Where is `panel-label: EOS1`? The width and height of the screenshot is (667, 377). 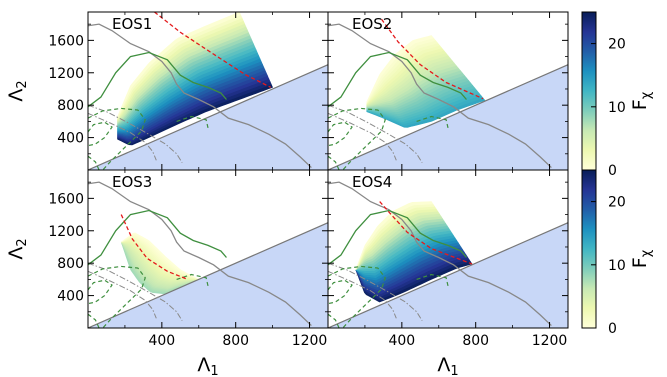 panel-label: EOS1 is located at coordinates (132, 24).